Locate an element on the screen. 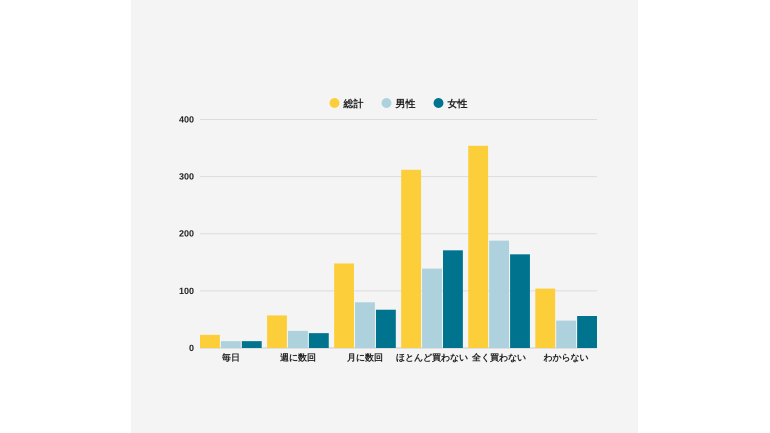  y-tick-label: 300 is located at coordinates (186, 177).